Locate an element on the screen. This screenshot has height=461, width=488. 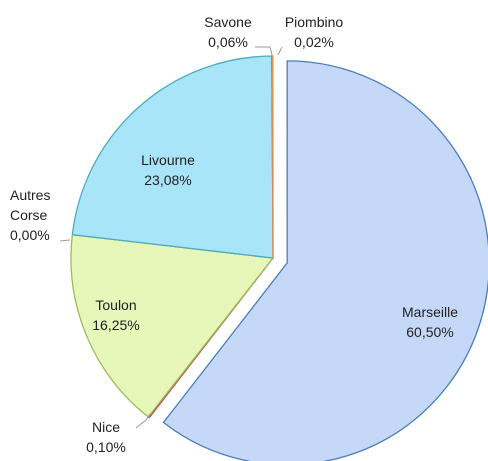
slice-value: 60,50% is located at coordinates (430, 332).